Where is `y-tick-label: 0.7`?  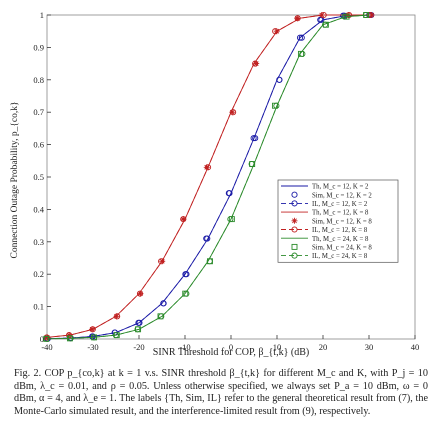
y-tick-label: 0.7 is located at coordinates (38, 112).